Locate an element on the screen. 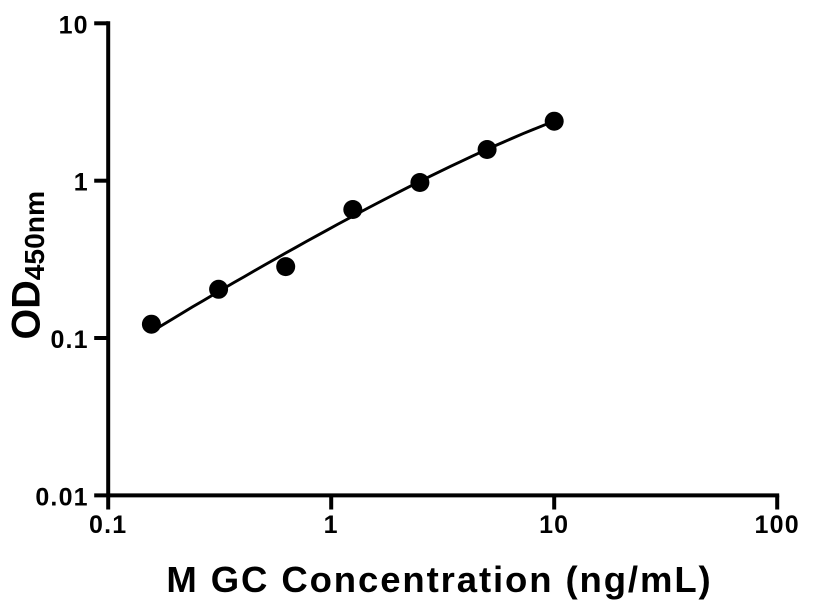  svg-text: M GC Concentration (ng/mL) is located at coordinates (439, 579).